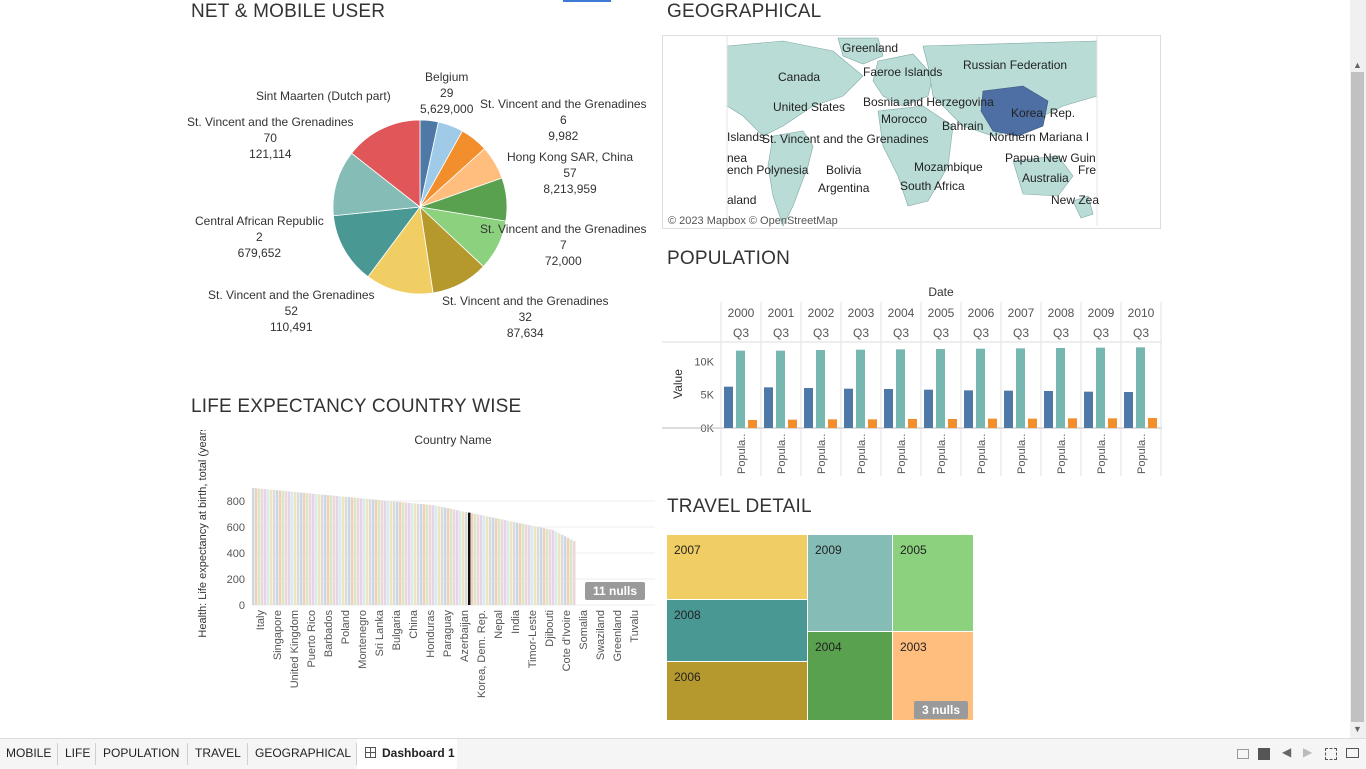 The width and height of the screenshot is (1366, 769). Describe the element at coordinates (407, 754) in the screenshot. I see `tab-dashboard-active: Dashboard 1` at that location.